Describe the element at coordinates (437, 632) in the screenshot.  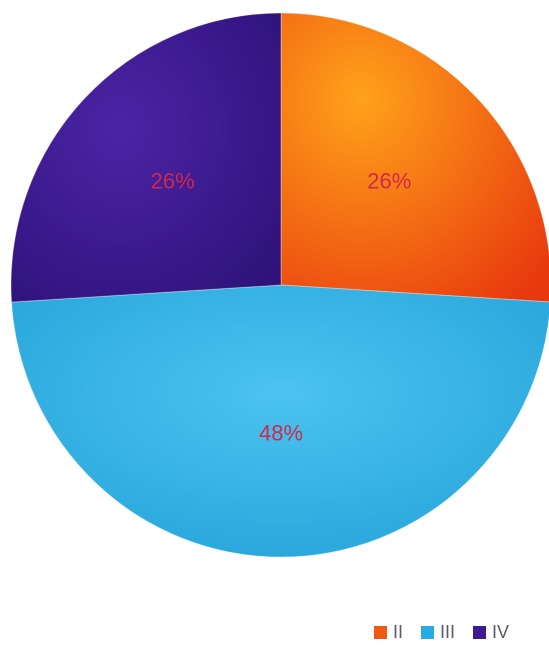
I see `legend-item-iii: III` at that location.